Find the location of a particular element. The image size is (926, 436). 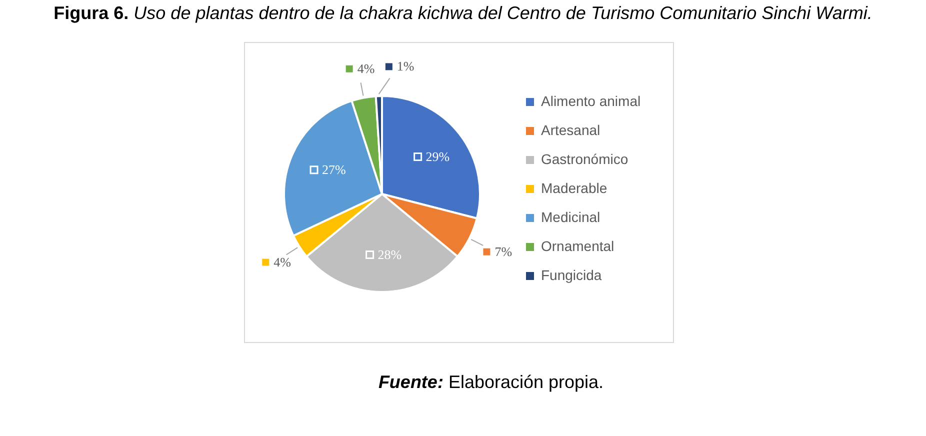

data-label: 7% is located at coordinates (503, 251).